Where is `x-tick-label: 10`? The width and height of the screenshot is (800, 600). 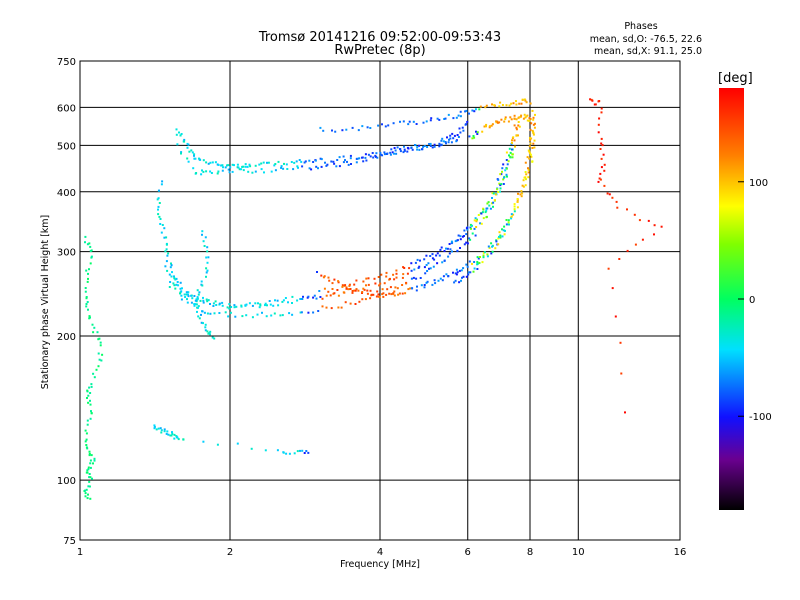
x-tick-label: 10 is located at coordinates (578, 552).